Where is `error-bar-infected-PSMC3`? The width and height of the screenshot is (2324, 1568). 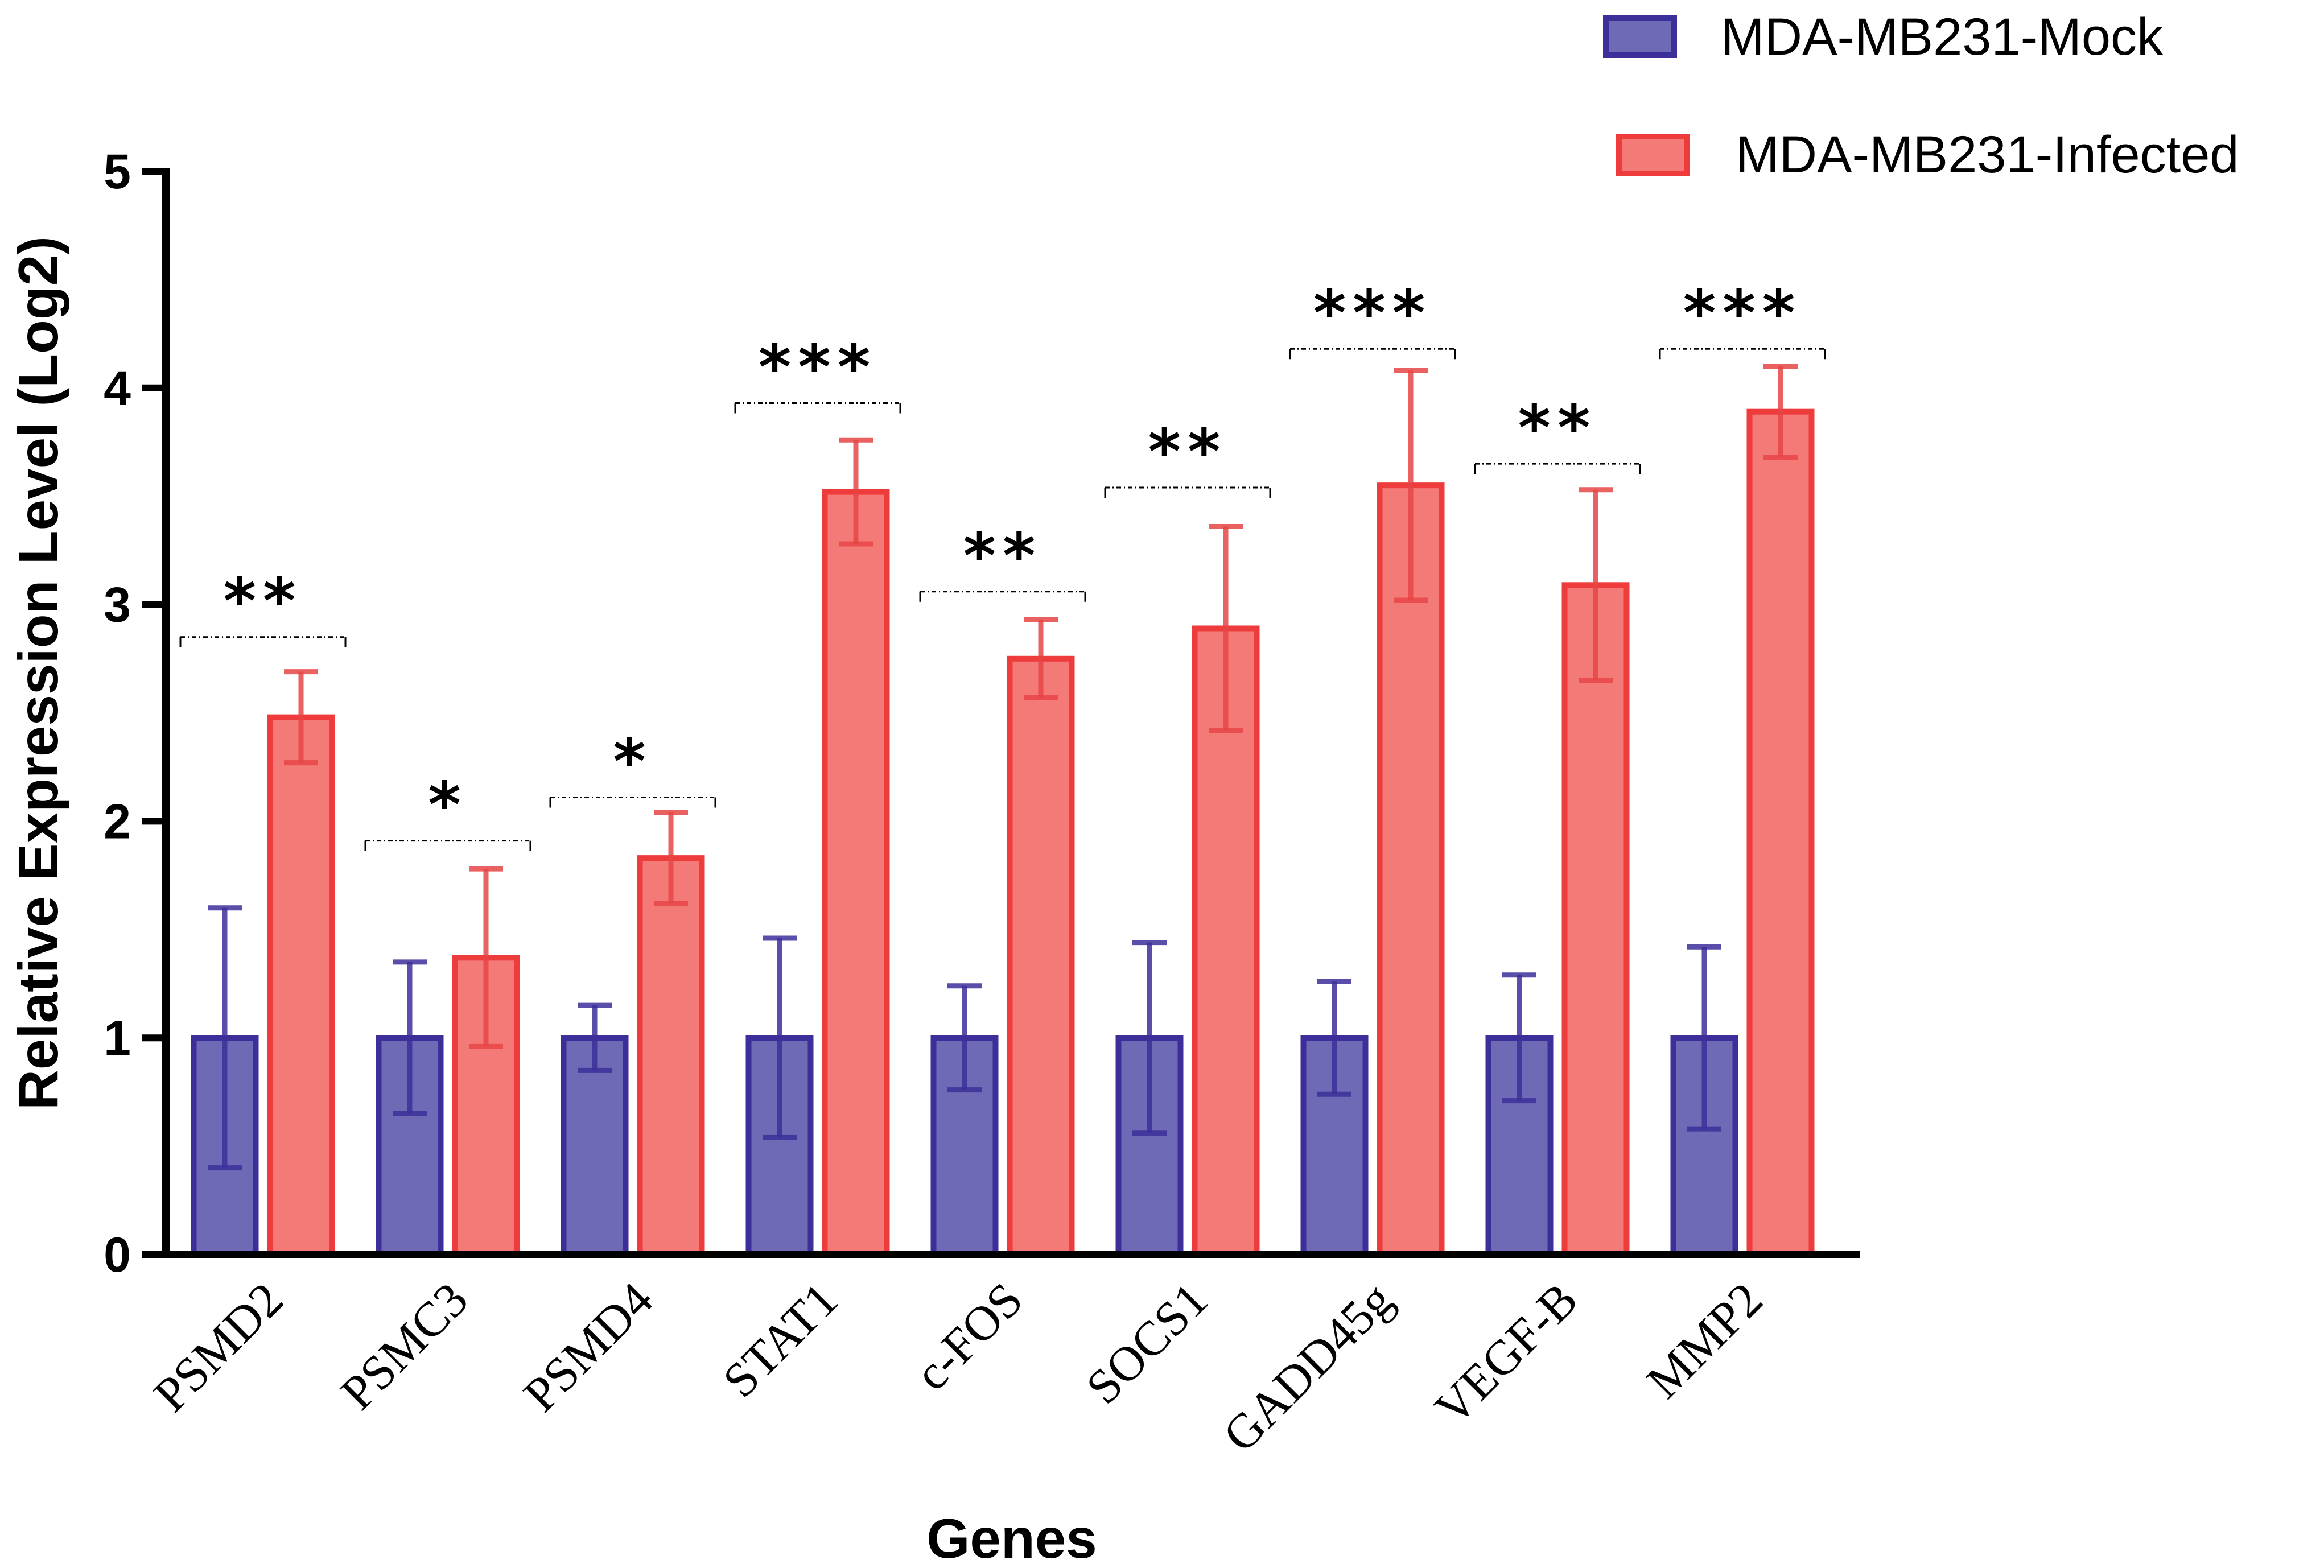
error-bar-infected-PSMC3 is located at coordinates (486, 957).